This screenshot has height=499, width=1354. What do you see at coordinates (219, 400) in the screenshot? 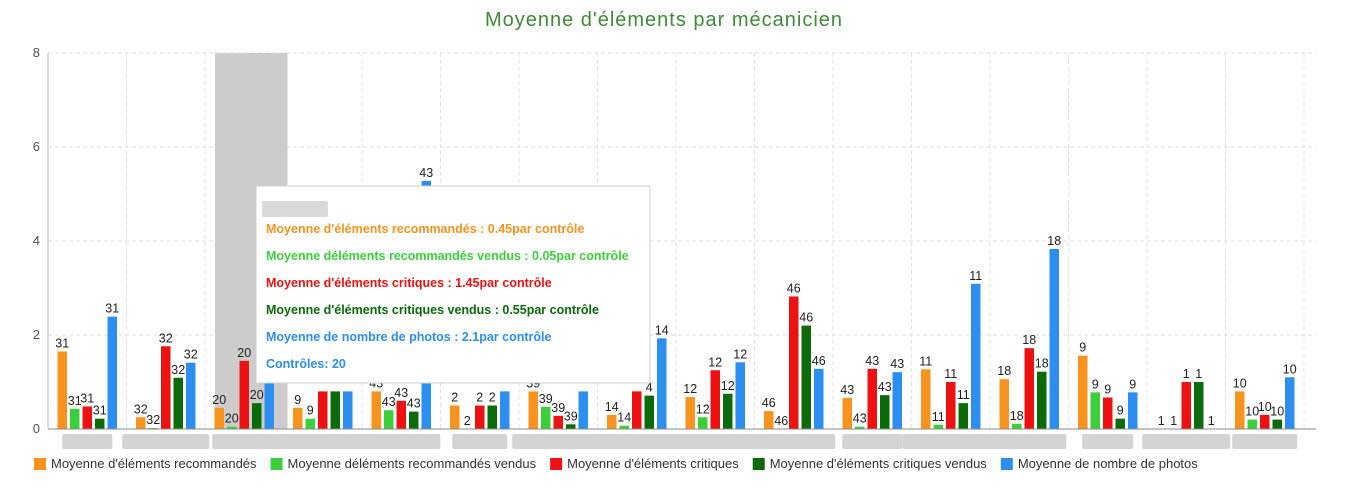
I see `bar-data-label: 20` at bounding box center [219, 400].